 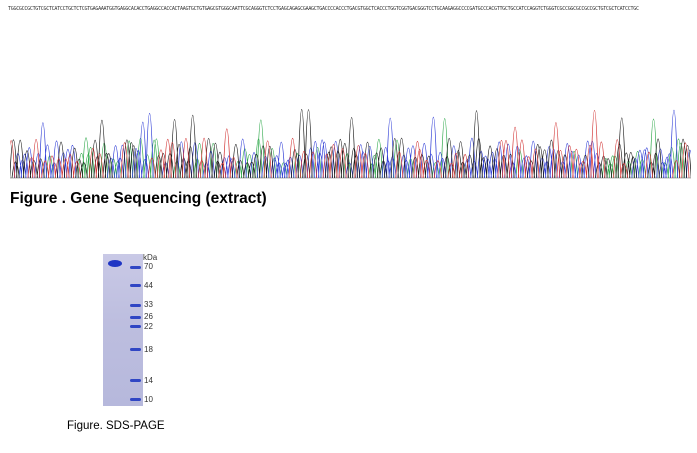 I want to click on marker-label-33: 33, so click(x=148, y=304).